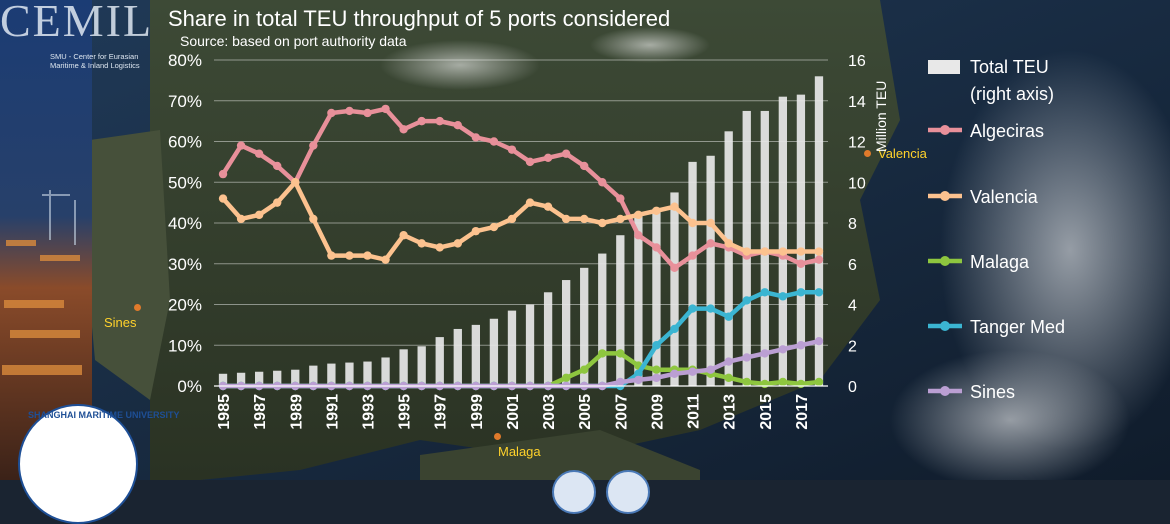  Describe the element at coordinates (296, 412) in the screenshot. I see `x-tick-label: 1989` at that location.